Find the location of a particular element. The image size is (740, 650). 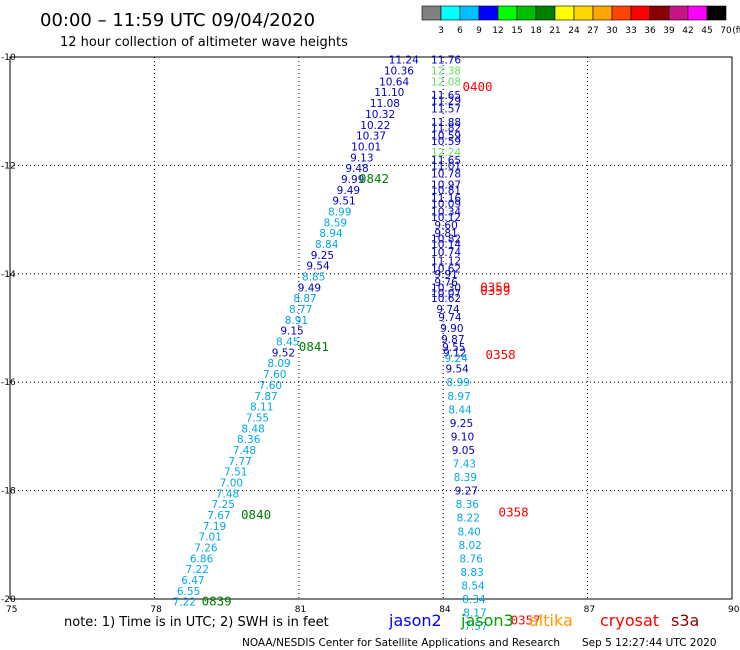

data-point-label: 11.24 is located at coordinates (404, 61).